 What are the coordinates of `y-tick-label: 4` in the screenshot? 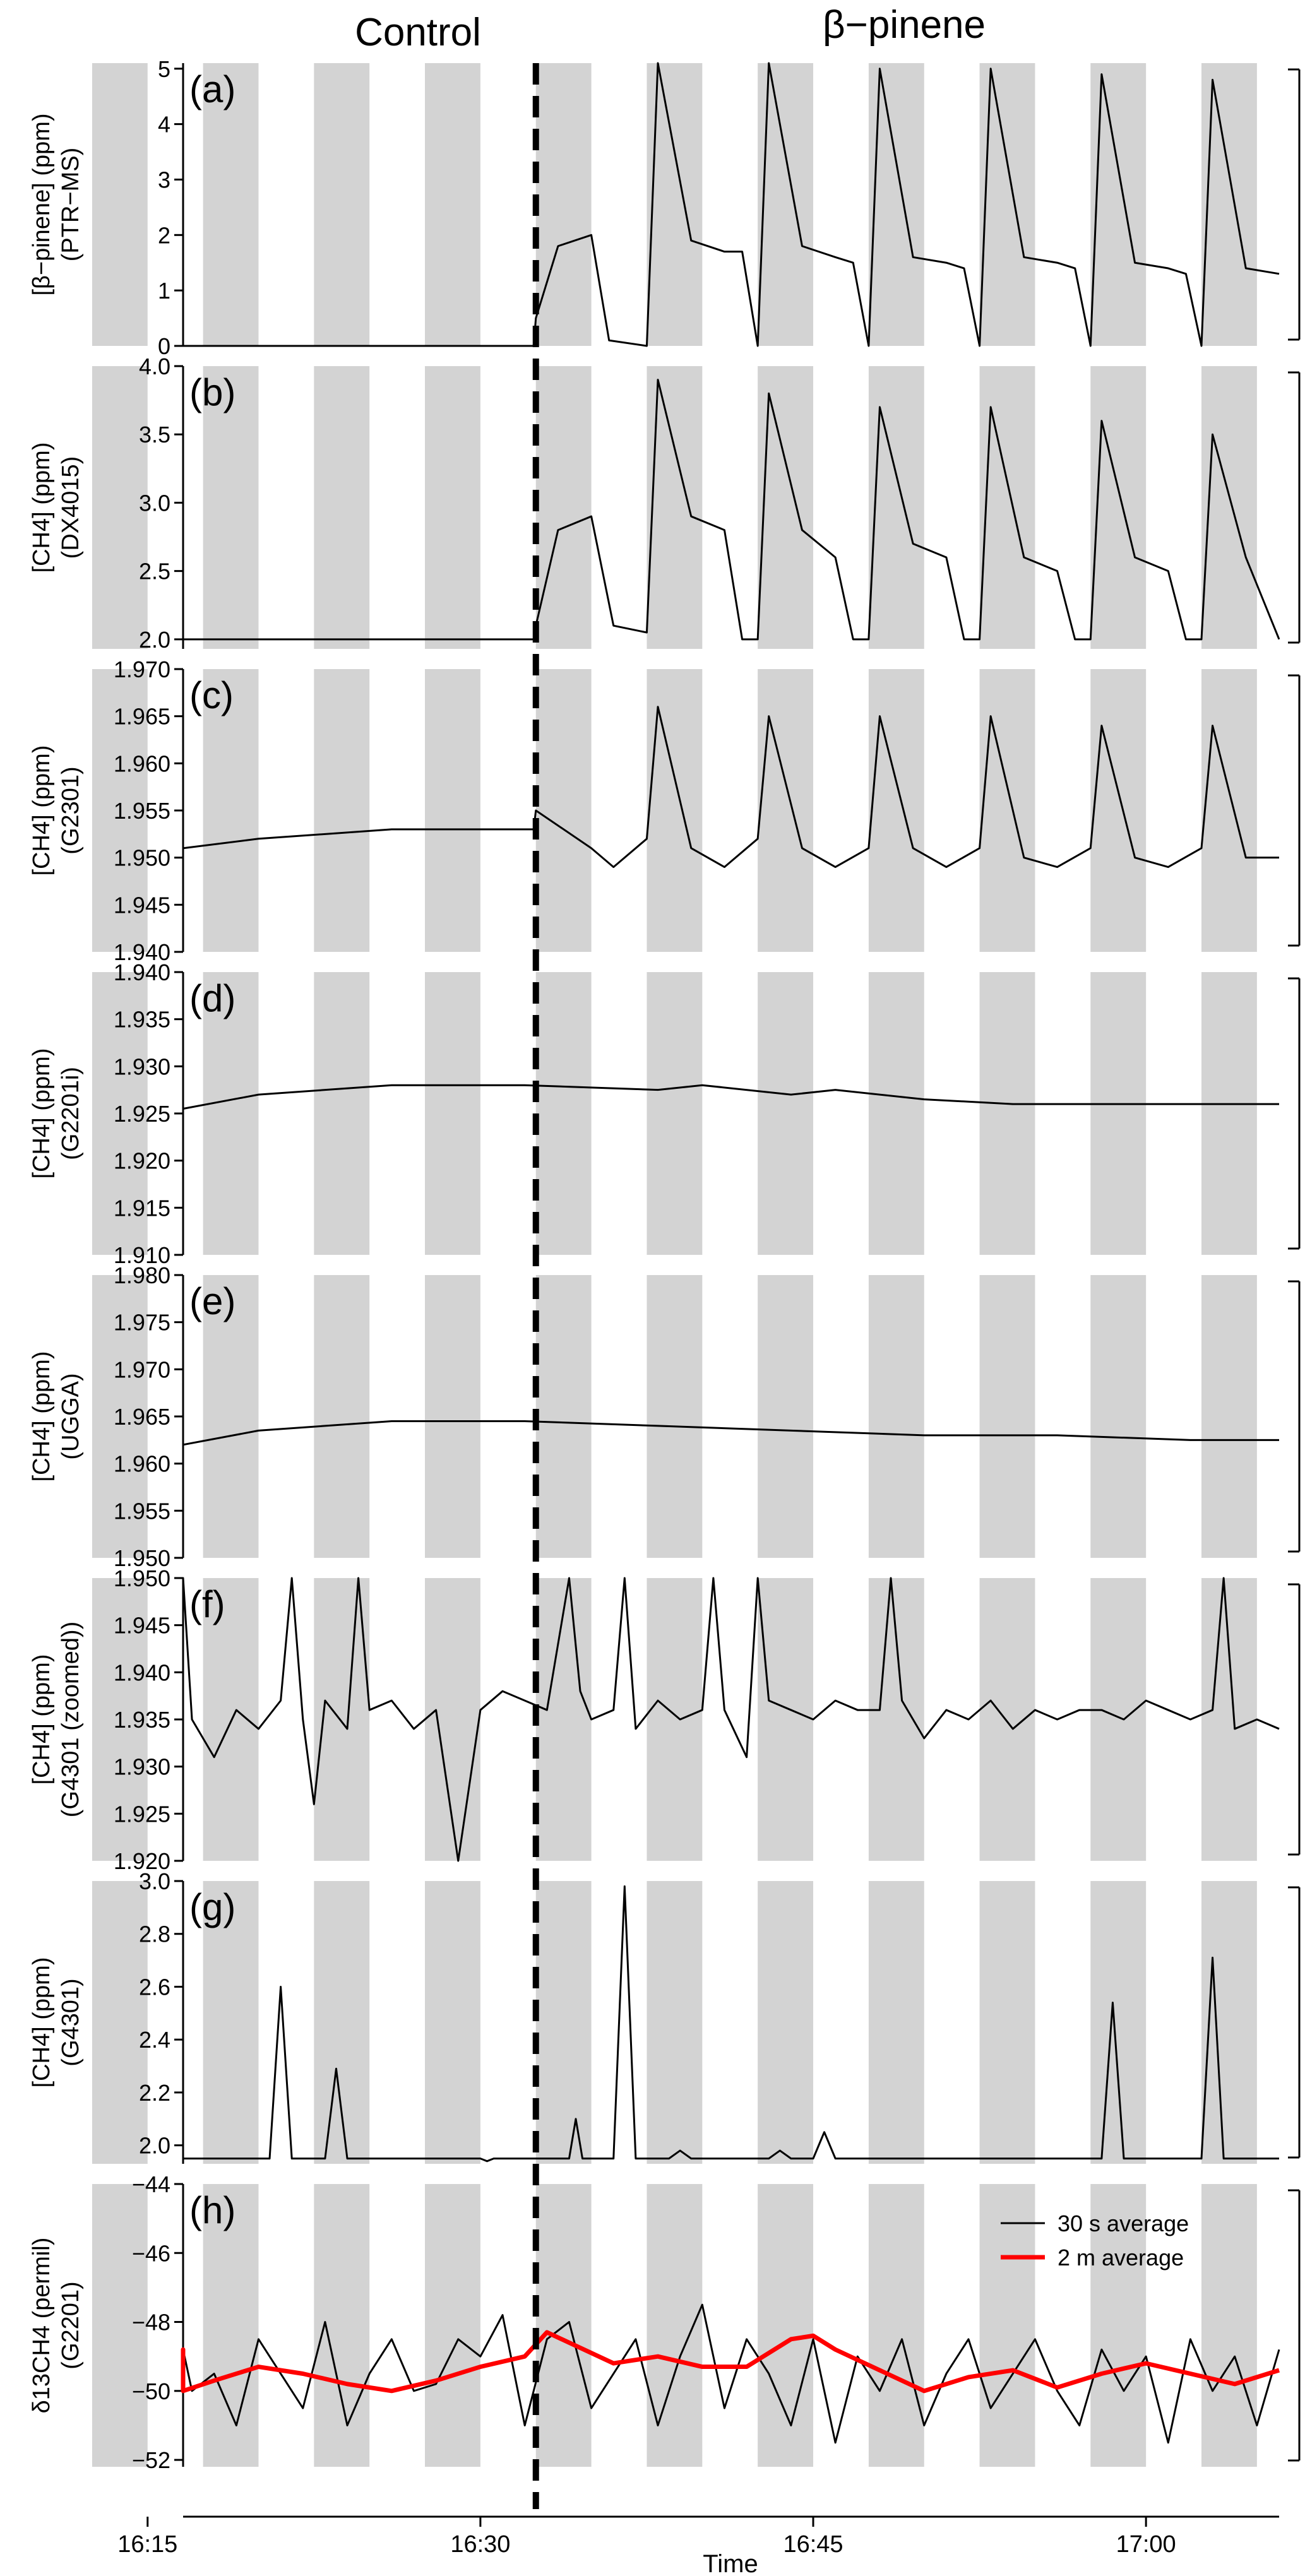 It's located at (164, 125).